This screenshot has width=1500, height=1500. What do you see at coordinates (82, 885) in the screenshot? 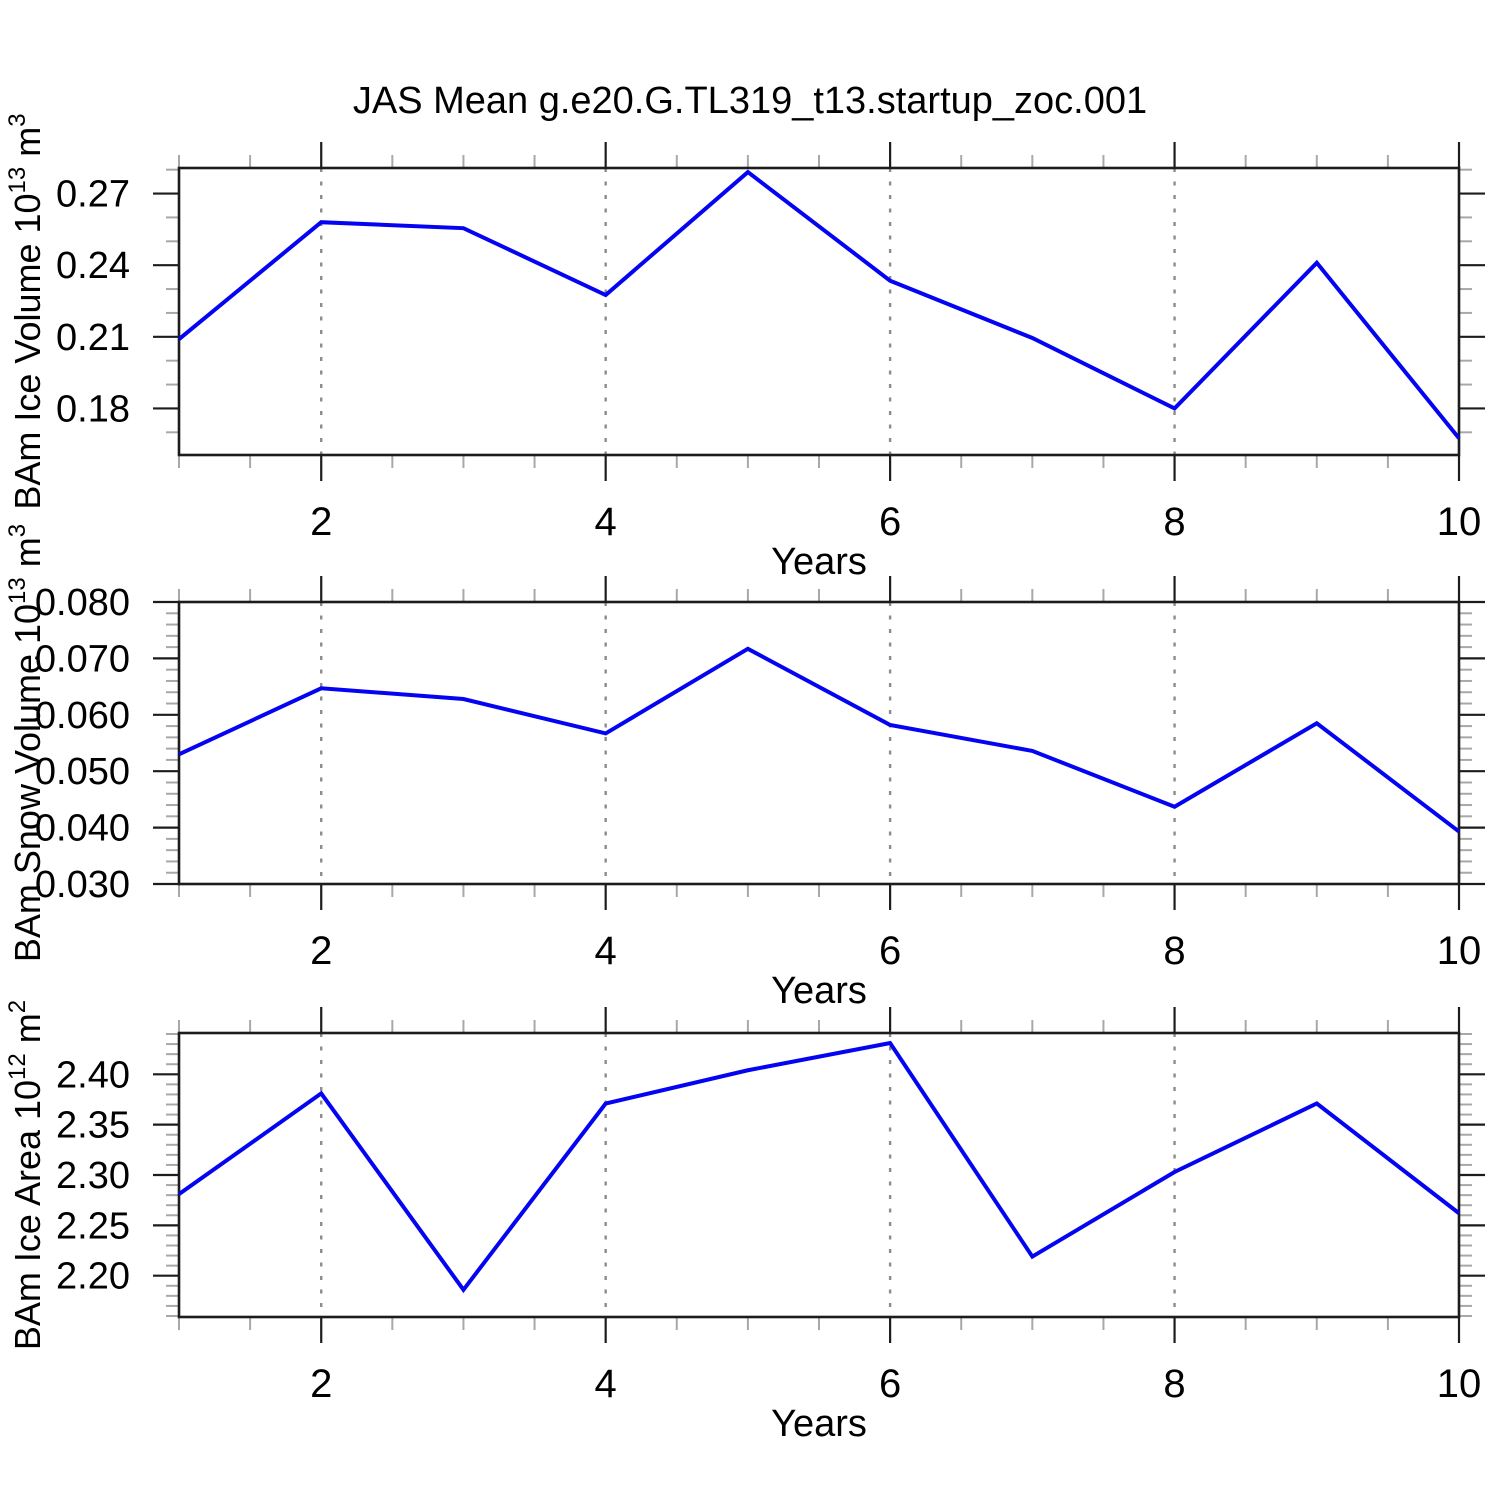
I see `y-tick-label: 0.030` at bounding box center [82, 885].